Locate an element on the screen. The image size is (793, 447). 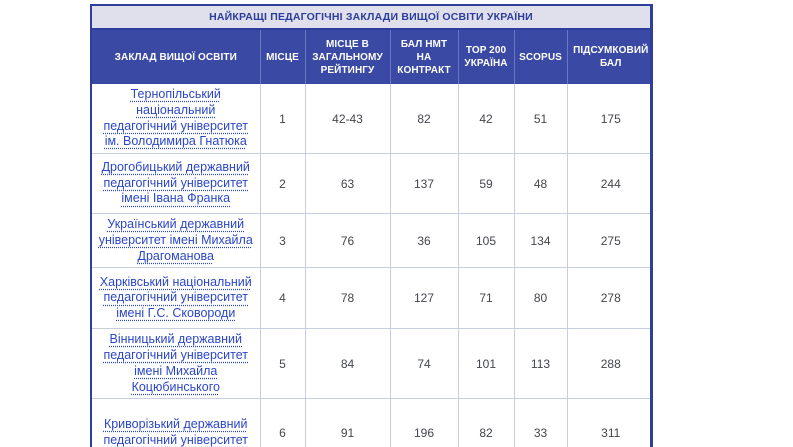
top200-cell: 101 is located at coordinates (486, 364).